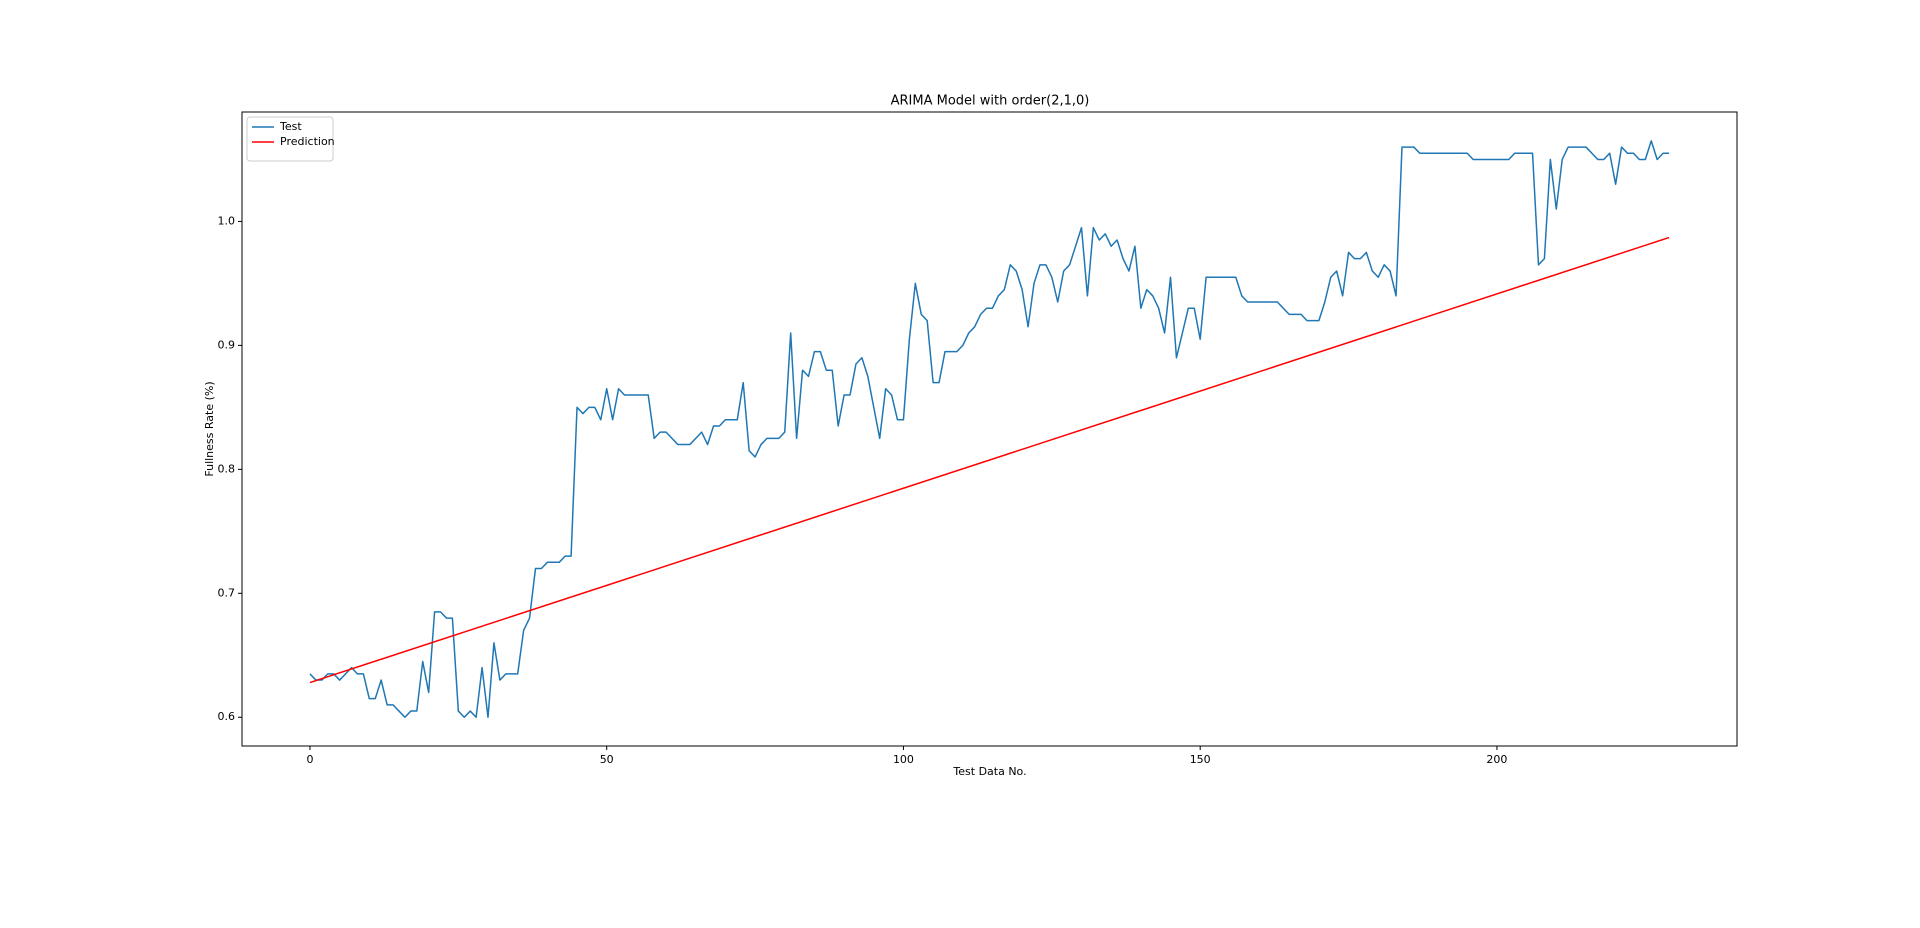  Describe the element at coordinates (1200, 759) in the screenshot. I see `x-tick-label: 150` at that location.